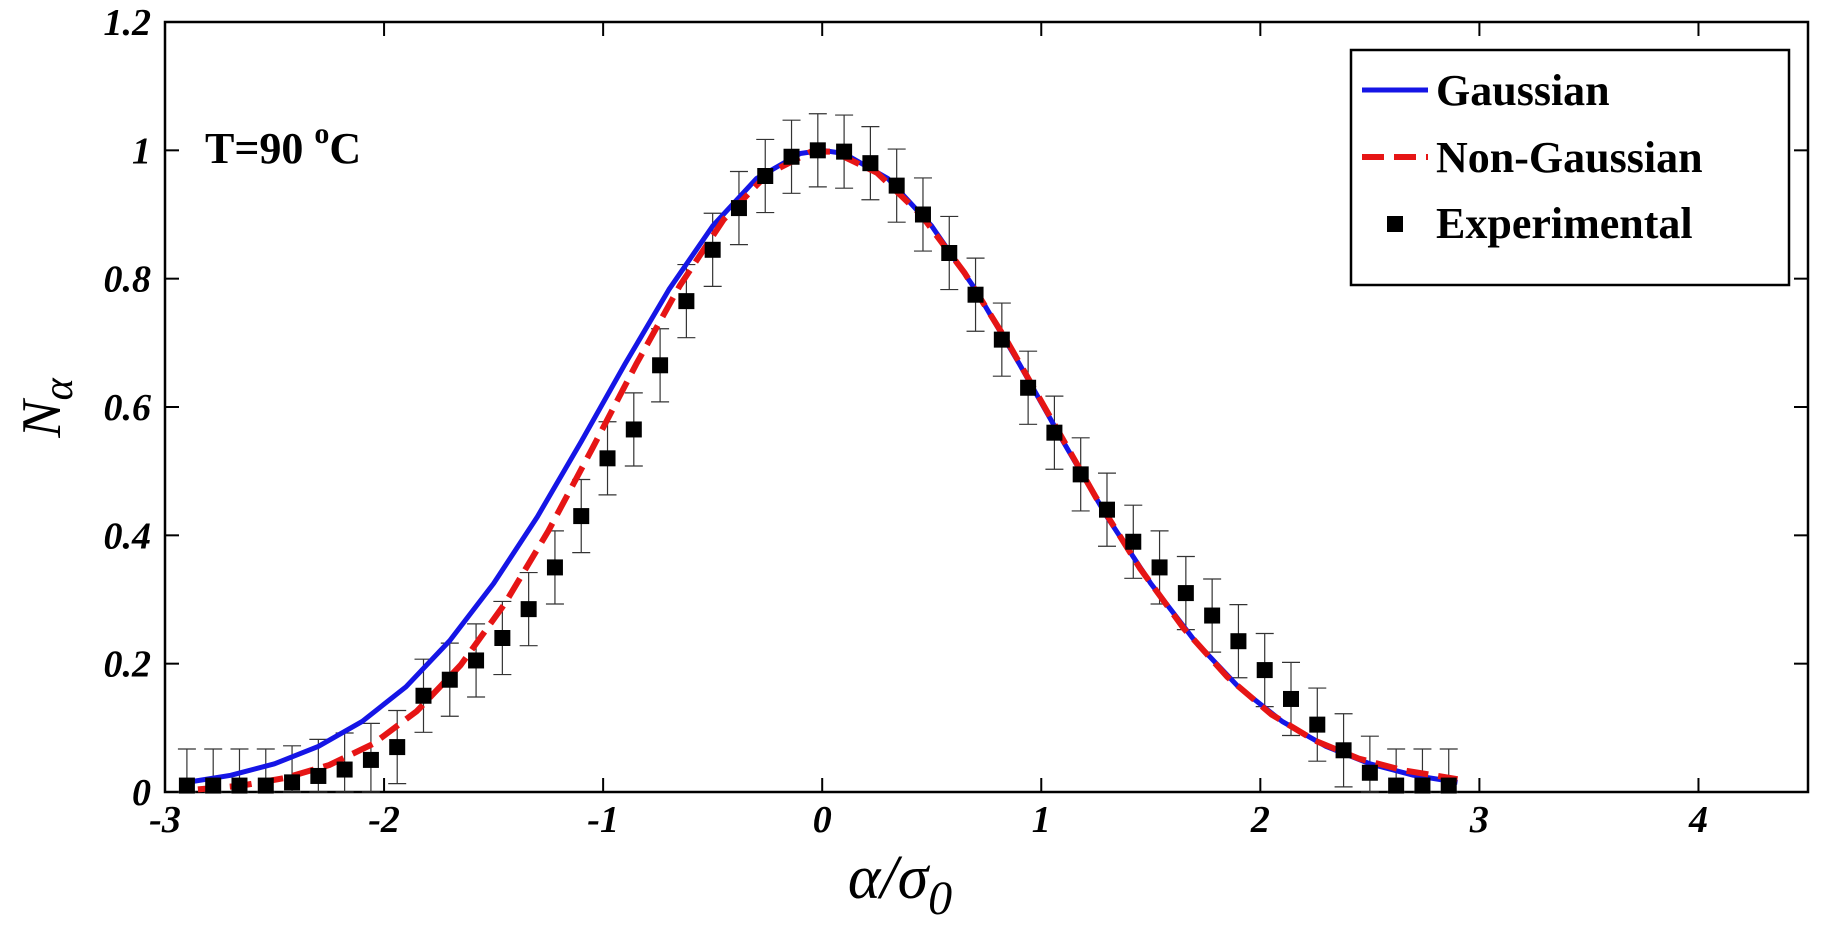 The image size is (1831, 937). Describe the element at coordinates (283, 145) in the screenshot. I see `annotation-temperature: T=90 oC` at that location.